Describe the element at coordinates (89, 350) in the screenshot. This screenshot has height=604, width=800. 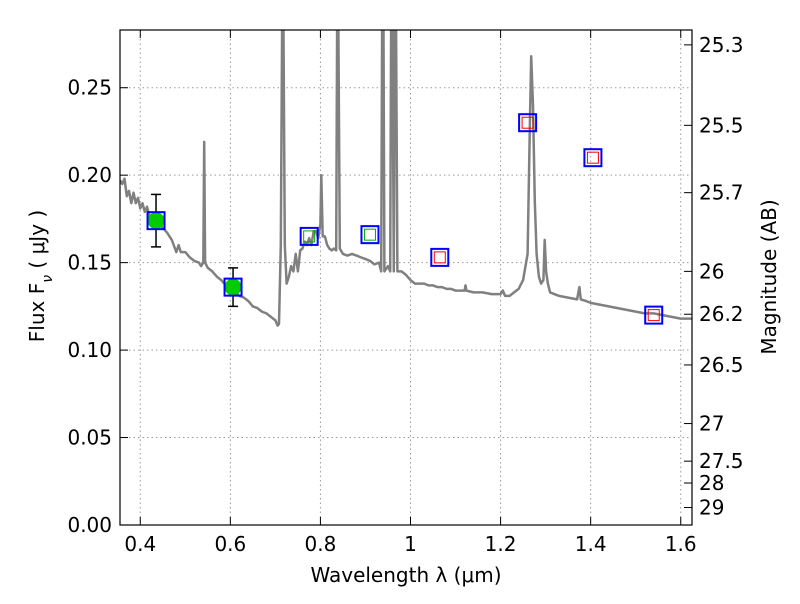
I see `y-tick-label: 0.10` at that location.